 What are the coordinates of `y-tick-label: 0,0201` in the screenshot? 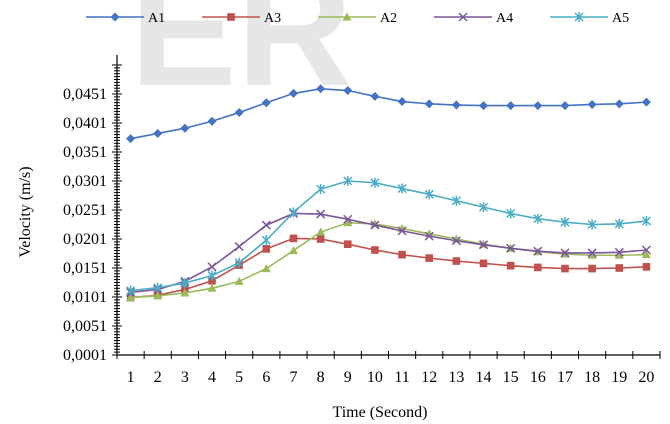 It's located at (85, 239).